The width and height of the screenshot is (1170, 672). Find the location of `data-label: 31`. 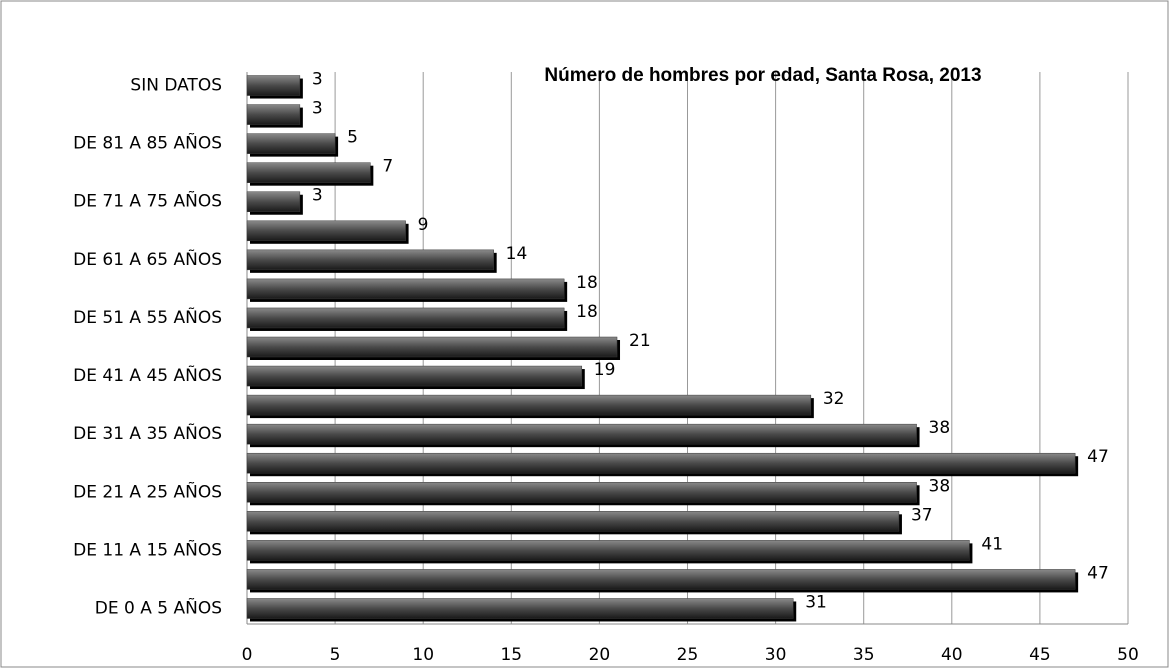

data-label: 31 is located at coordinates (816, 602).